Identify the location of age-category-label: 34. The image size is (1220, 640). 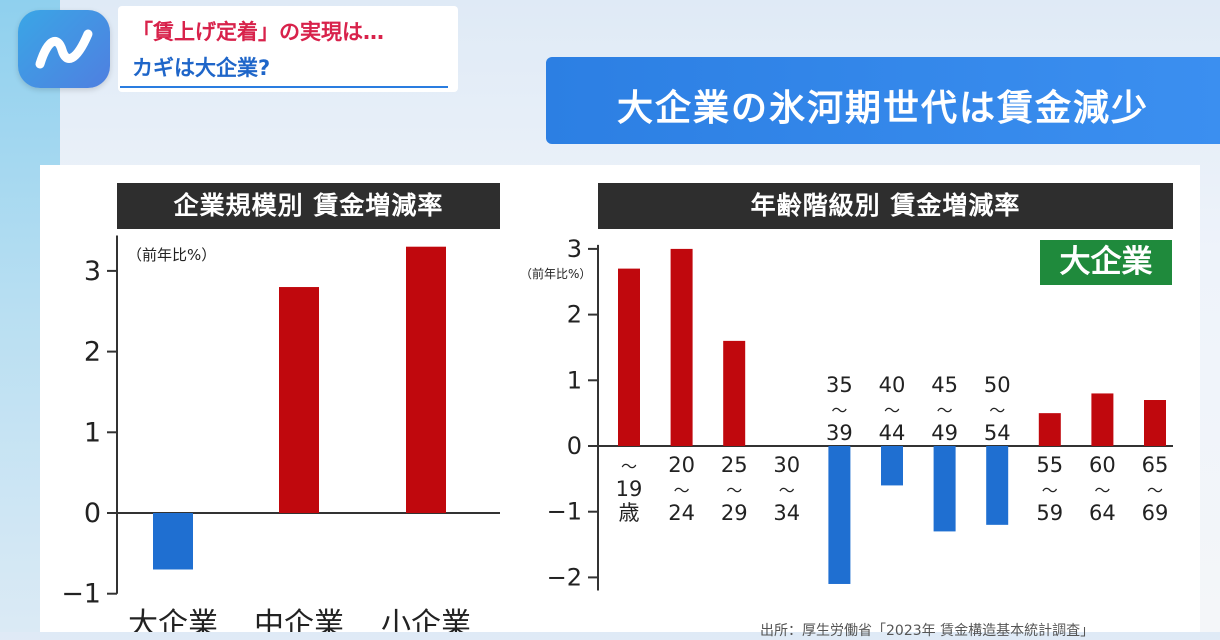
(786, 513).